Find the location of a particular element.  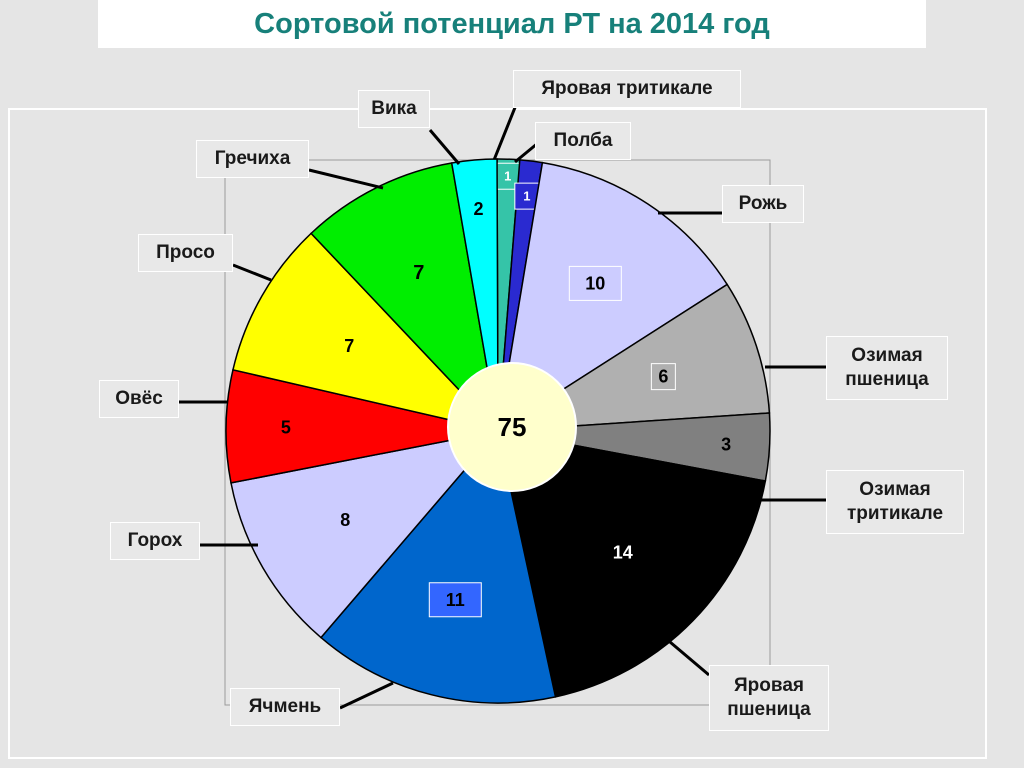

category-label: Озимая пшеница is located at coordinates (887, 368).